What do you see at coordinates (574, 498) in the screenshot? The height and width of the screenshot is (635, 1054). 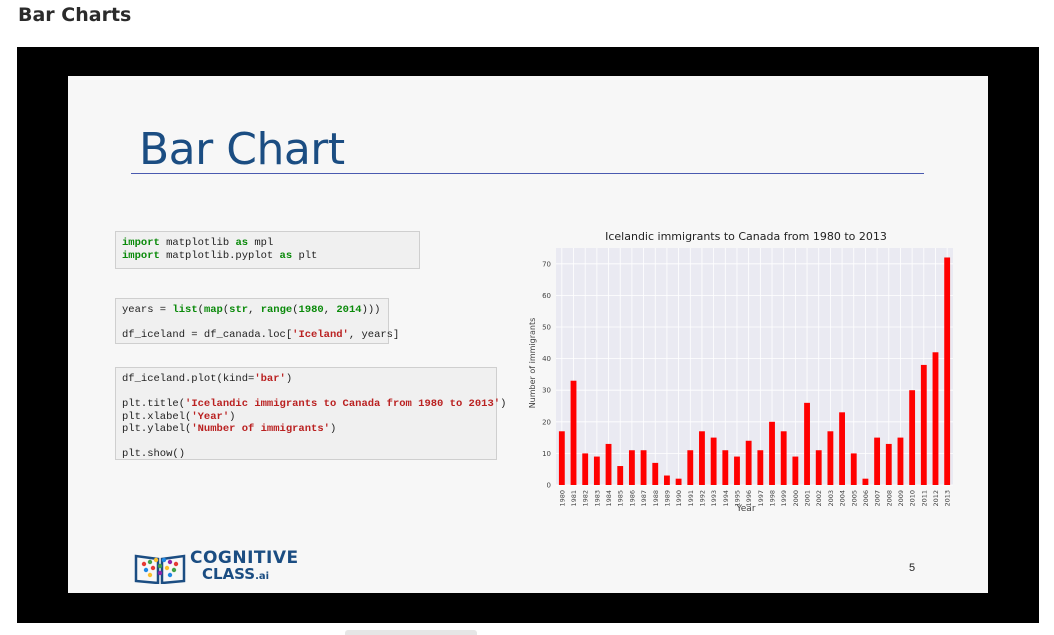 I see `chart-x-tick-label: 1981` at bounding box center [574, 498].